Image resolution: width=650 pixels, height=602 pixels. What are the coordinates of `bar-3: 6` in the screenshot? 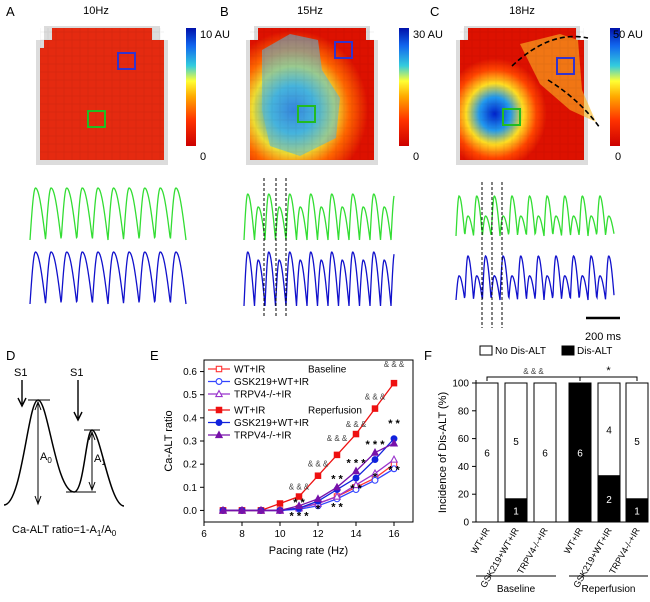 It's located at (580, 452).